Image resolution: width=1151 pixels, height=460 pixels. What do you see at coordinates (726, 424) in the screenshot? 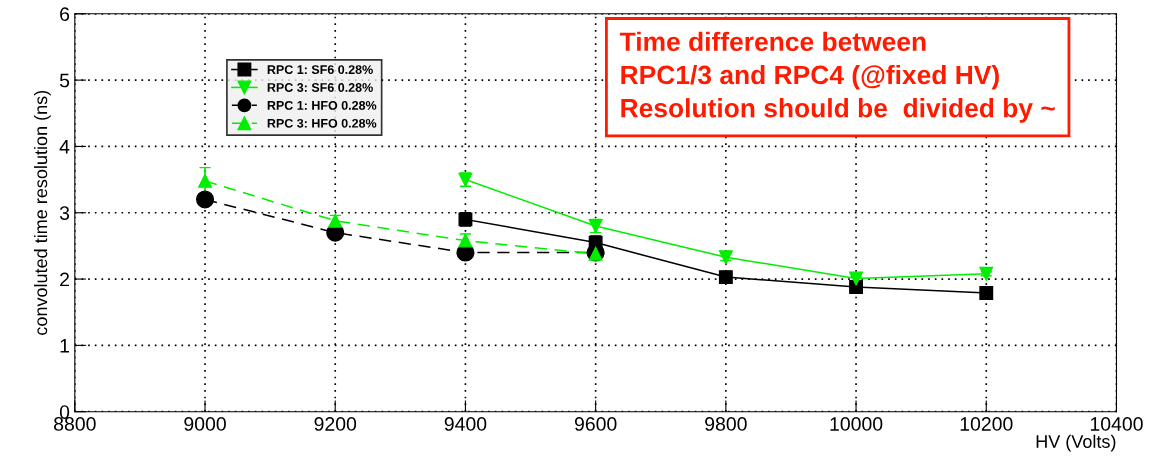
I see `x-tick-label: 9800` at bounding box center [726, 424].